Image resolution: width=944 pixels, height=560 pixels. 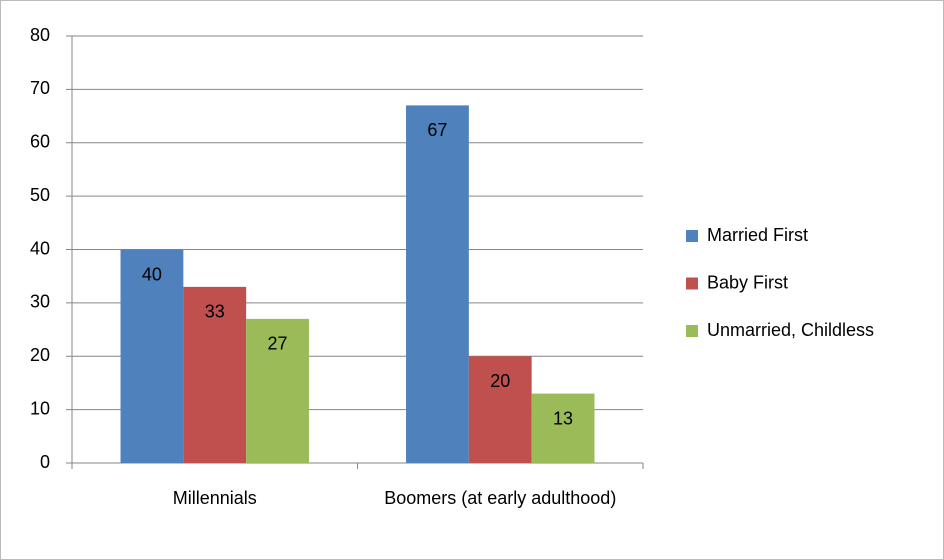 What do you see at coordinates (790, 330) in the screenshot?
I see `legend-label: Unmarried, Childless` at bounding box center [790, 330].